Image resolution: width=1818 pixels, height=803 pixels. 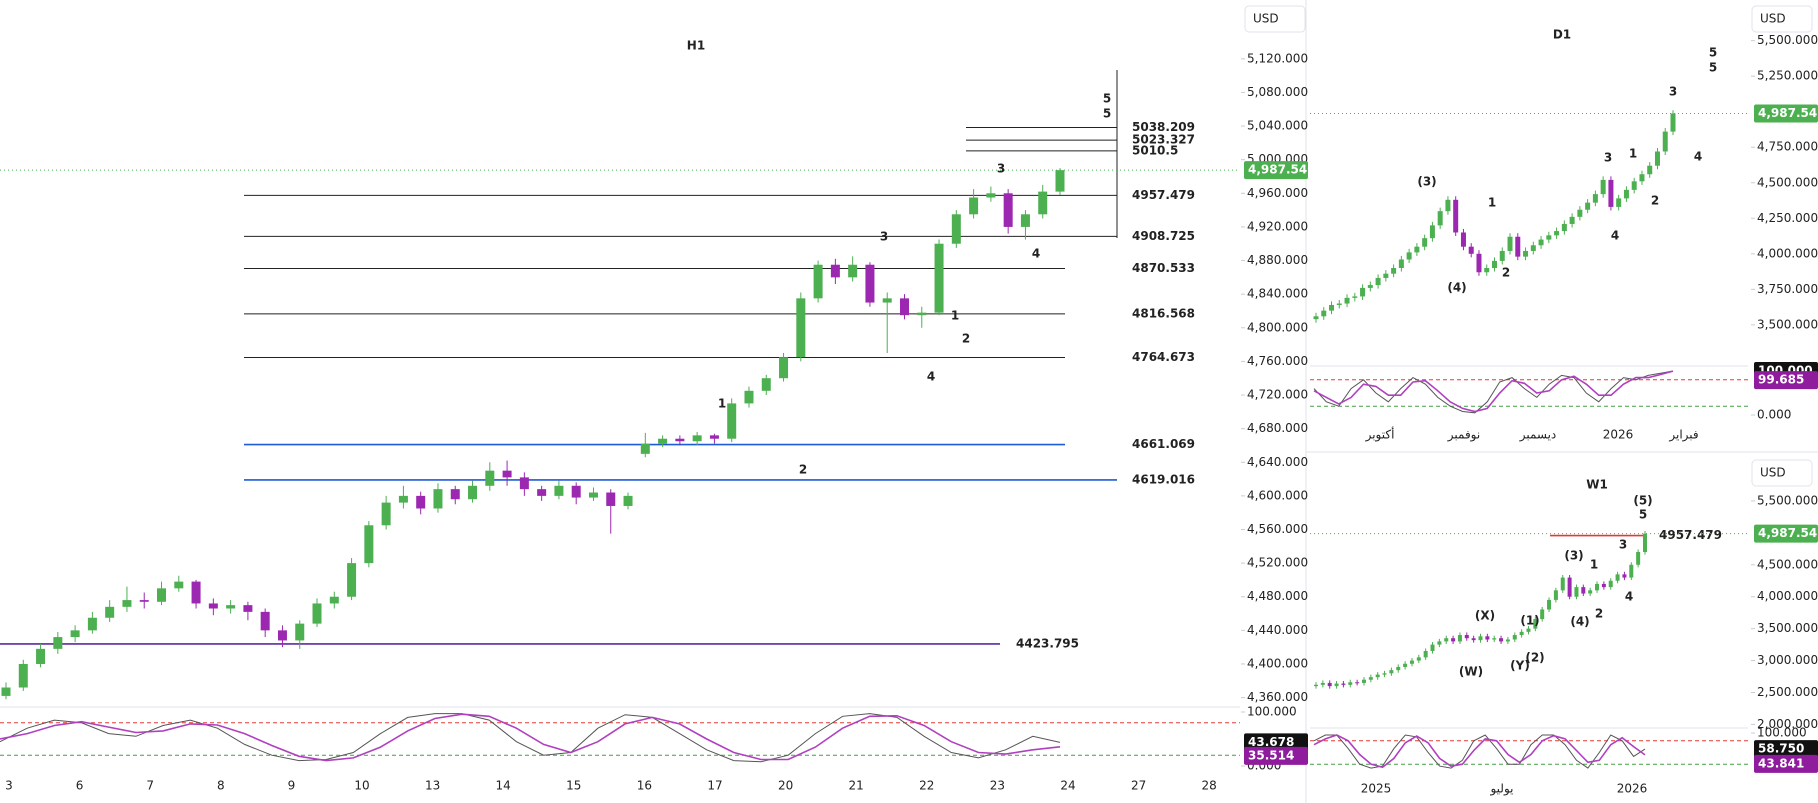 What do you see at coordinates (432, 786) in the screenshot?
I see `x-tick-label: 13` at bounding box center [432, 786].